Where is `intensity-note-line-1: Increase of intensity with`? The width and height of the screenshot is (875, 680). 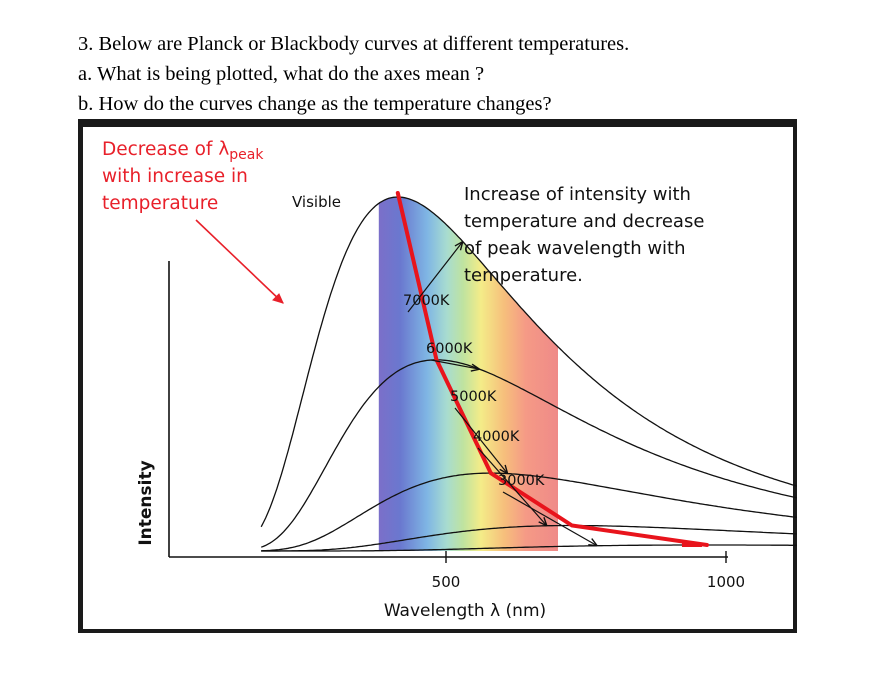
intensity-note-line-1: Increase of intensity with is located at coordinates (577, 194).